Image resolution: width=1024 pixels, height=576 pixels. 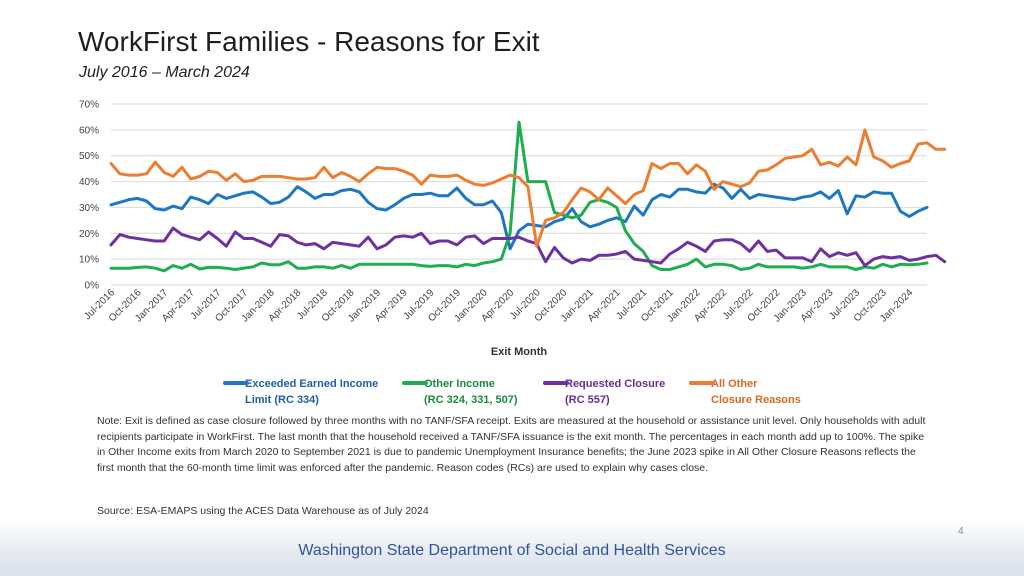 I want to click on legend-item-all-other: All Other Closure Reasons, so click(x=745, y=392).